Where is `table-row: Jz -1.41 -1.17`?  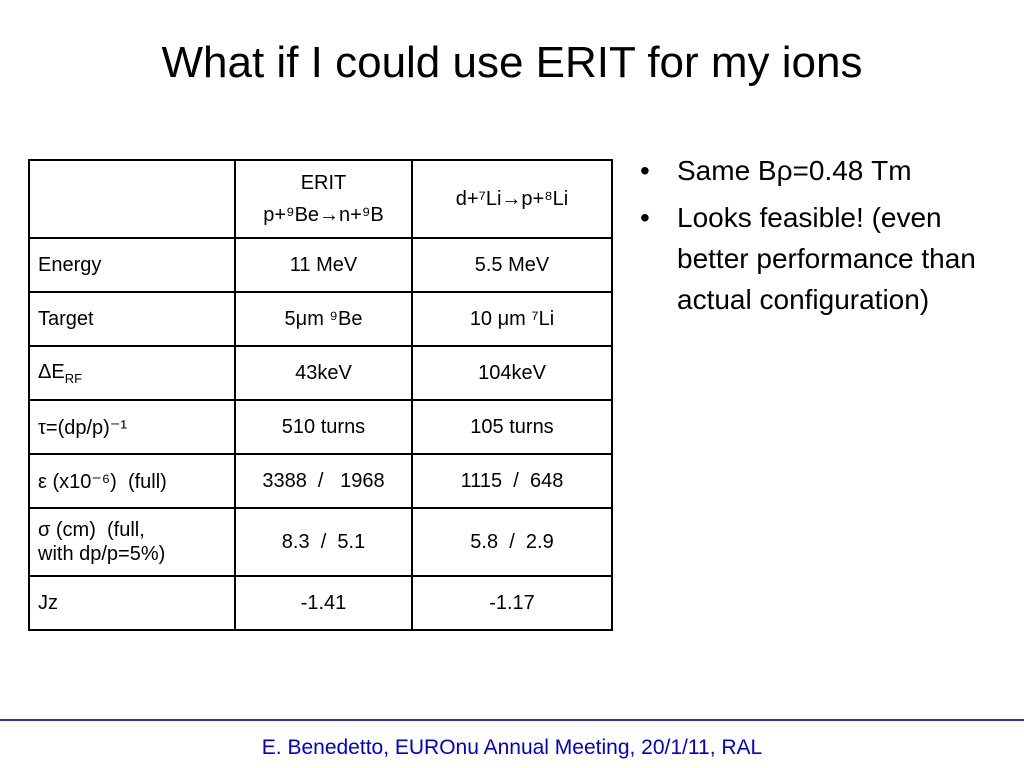 table-row: Jz -1.41 -1.17 is located at coordinates (320, 603).